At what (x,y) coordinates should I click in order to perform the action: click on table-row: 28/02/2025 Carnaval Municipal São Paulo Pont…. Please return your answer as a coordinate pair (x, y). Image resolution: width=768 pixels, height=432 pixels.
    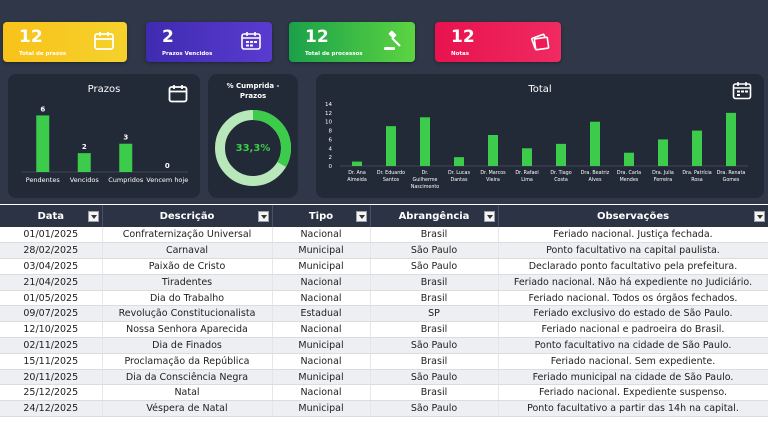
    Looking at the image, I should click on (384, 251).